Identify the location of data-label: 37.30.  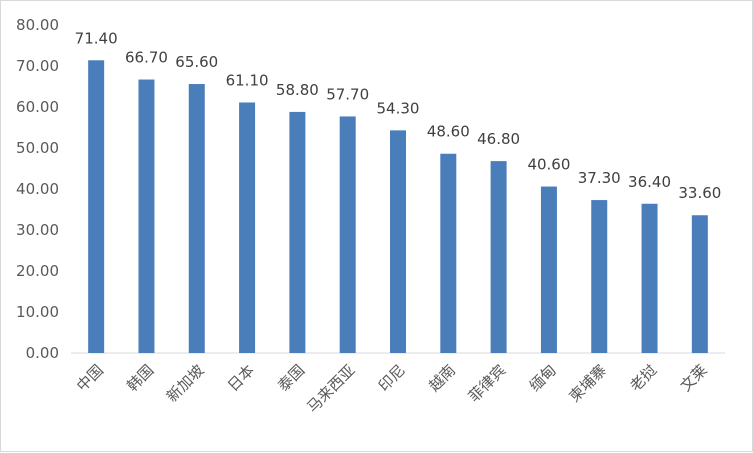
(599, 178).